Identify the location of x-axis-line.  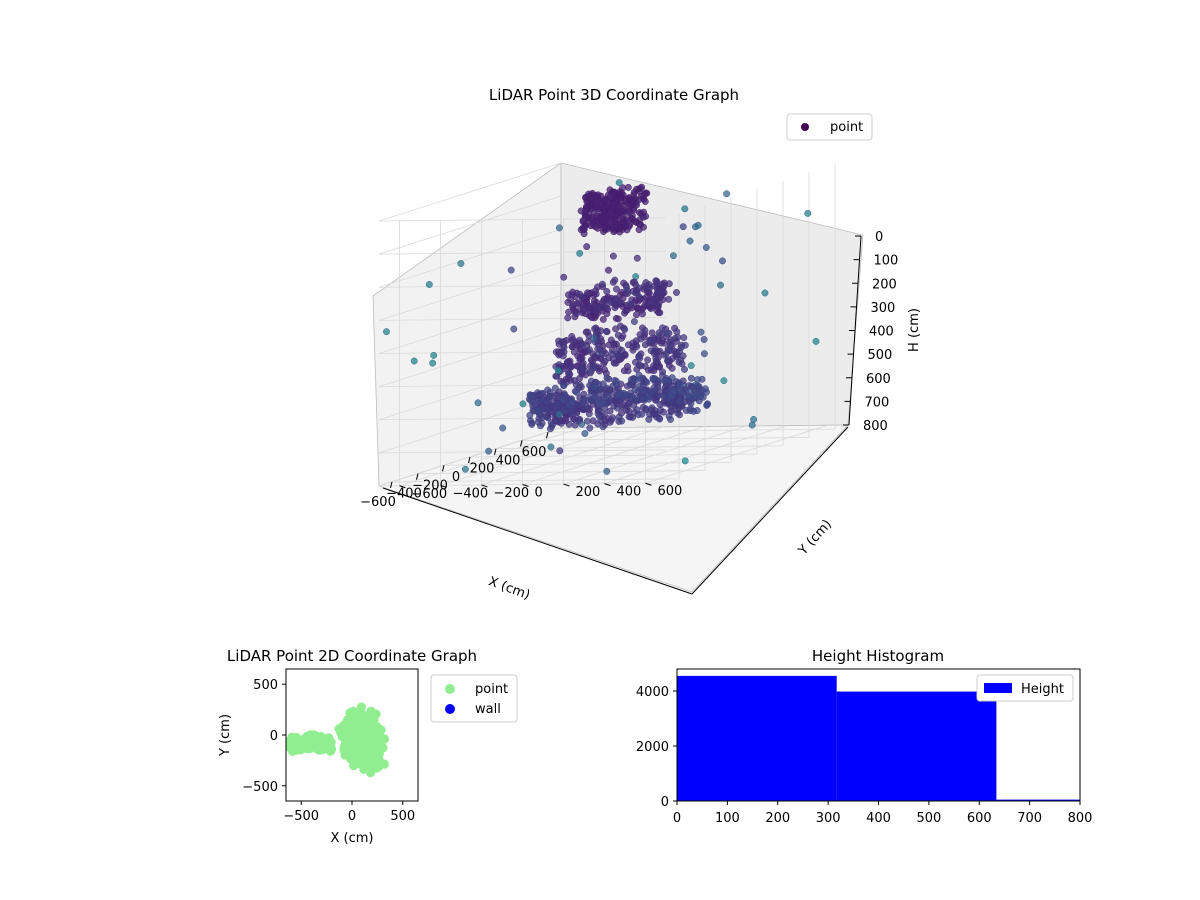
(537, 541).